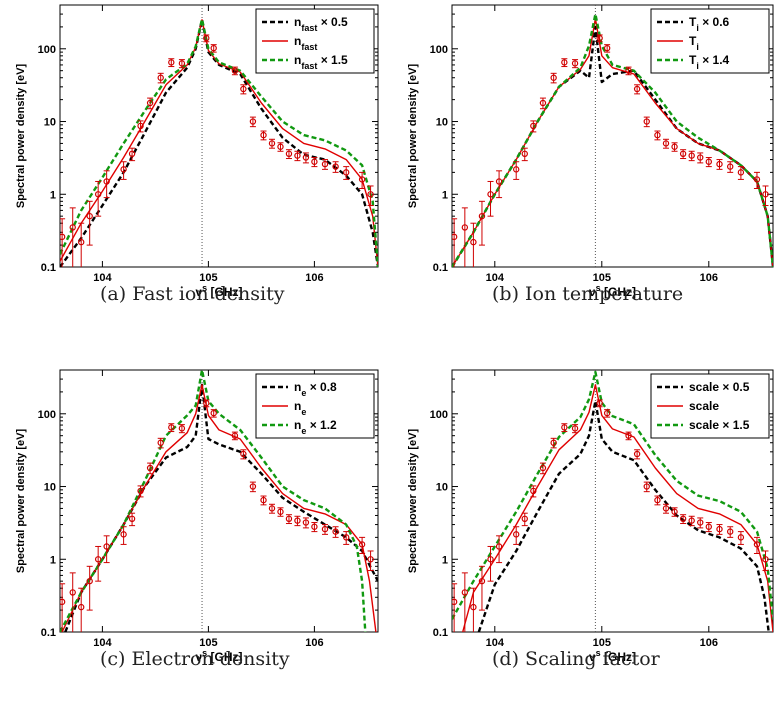 The image size is (783, 720). I want to click on legend-entry: scale × 0.5, so click(703, 387).